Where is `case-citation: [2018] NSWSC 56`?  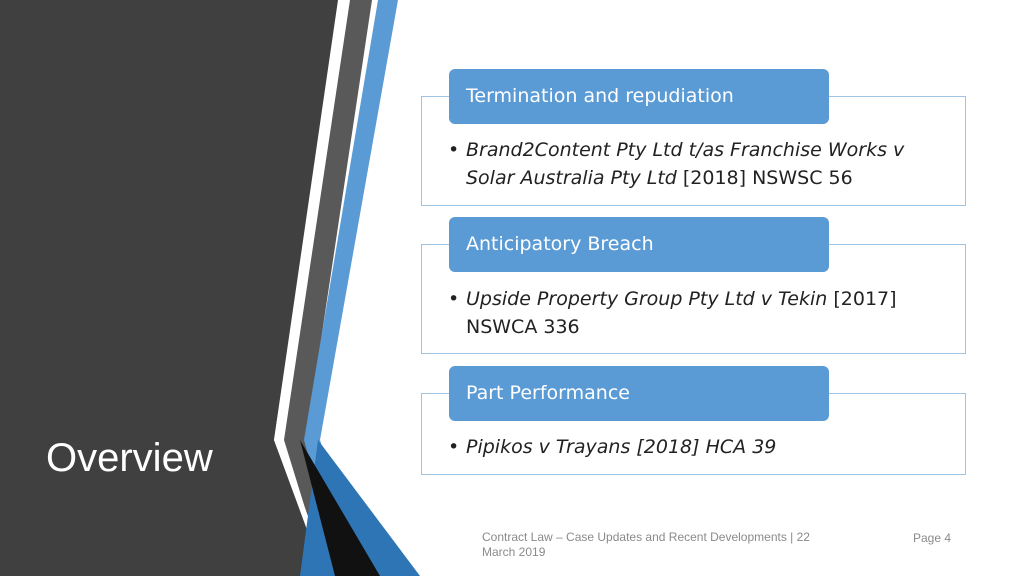
case-citation: [2018] NSWSC 56 is located at coordinates (764, 178).